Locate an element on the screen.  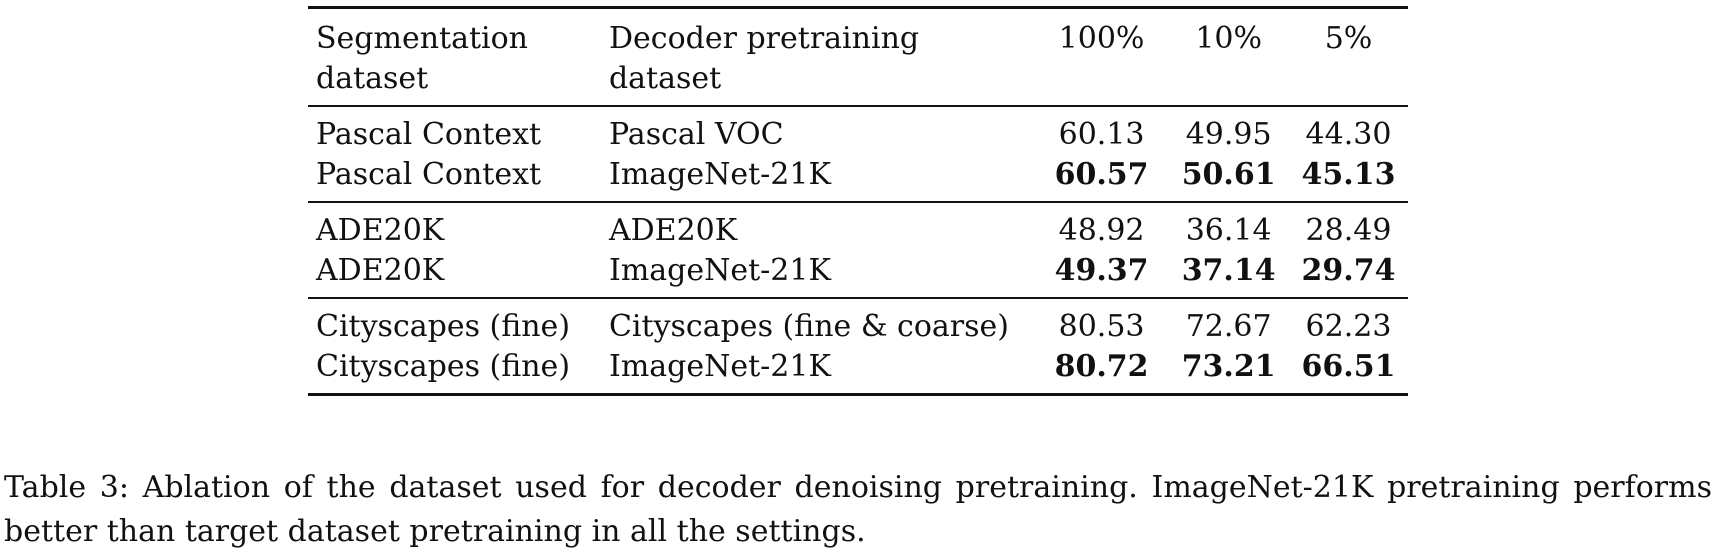
cell-10-percent: 36.14 is located at coordinates (1228, 230).